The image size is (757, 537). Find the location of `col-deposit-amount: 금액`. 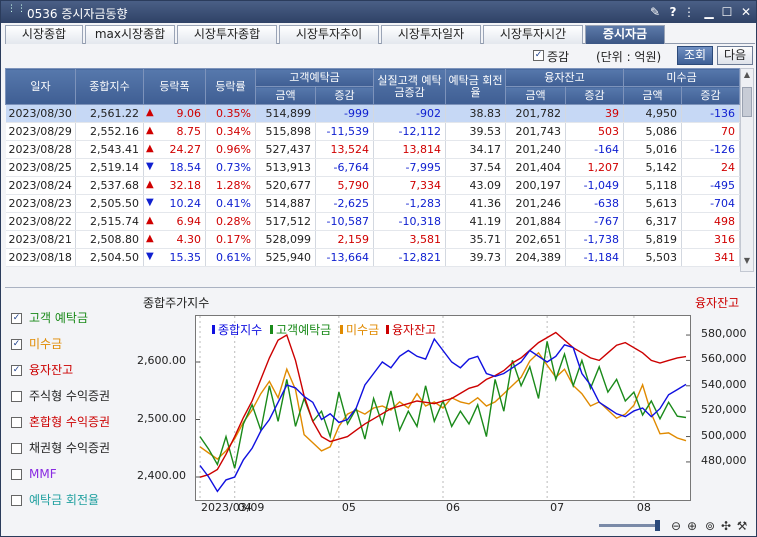

col-deposit-amount: 금액 is located at coordinates (285, 95).